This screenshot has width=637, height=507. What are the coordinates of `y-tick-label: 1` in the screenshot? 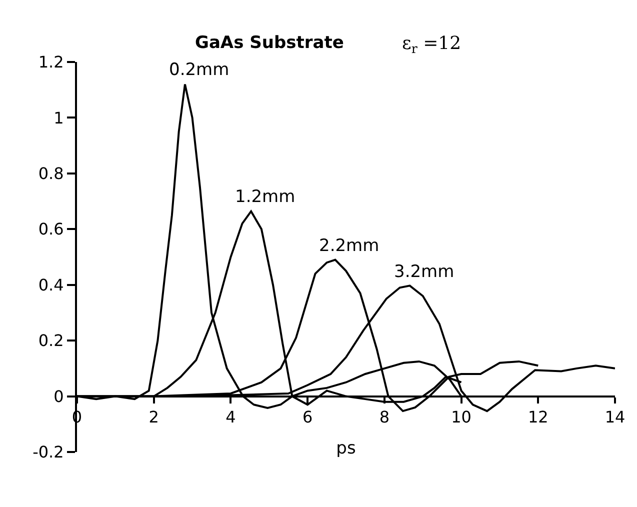 It's located at (59, 118).